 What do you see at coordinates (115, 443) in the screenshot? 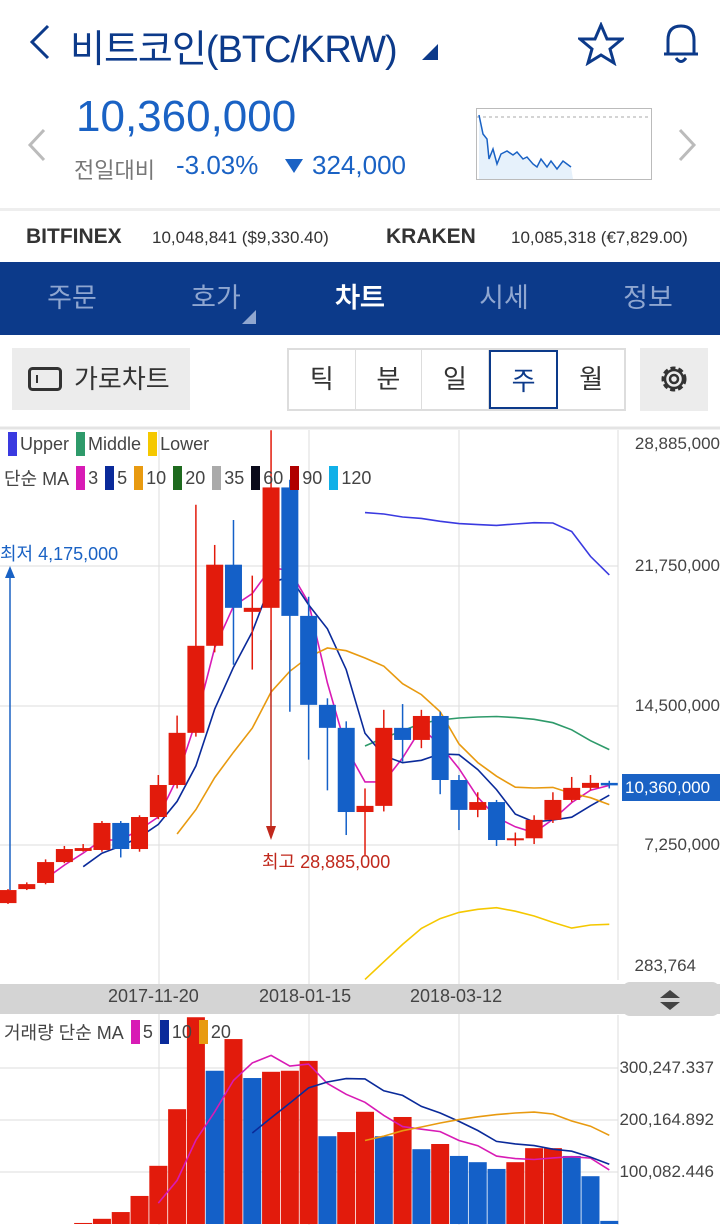
I see `legend-entry: Middle` at bounding box center [115, 443].